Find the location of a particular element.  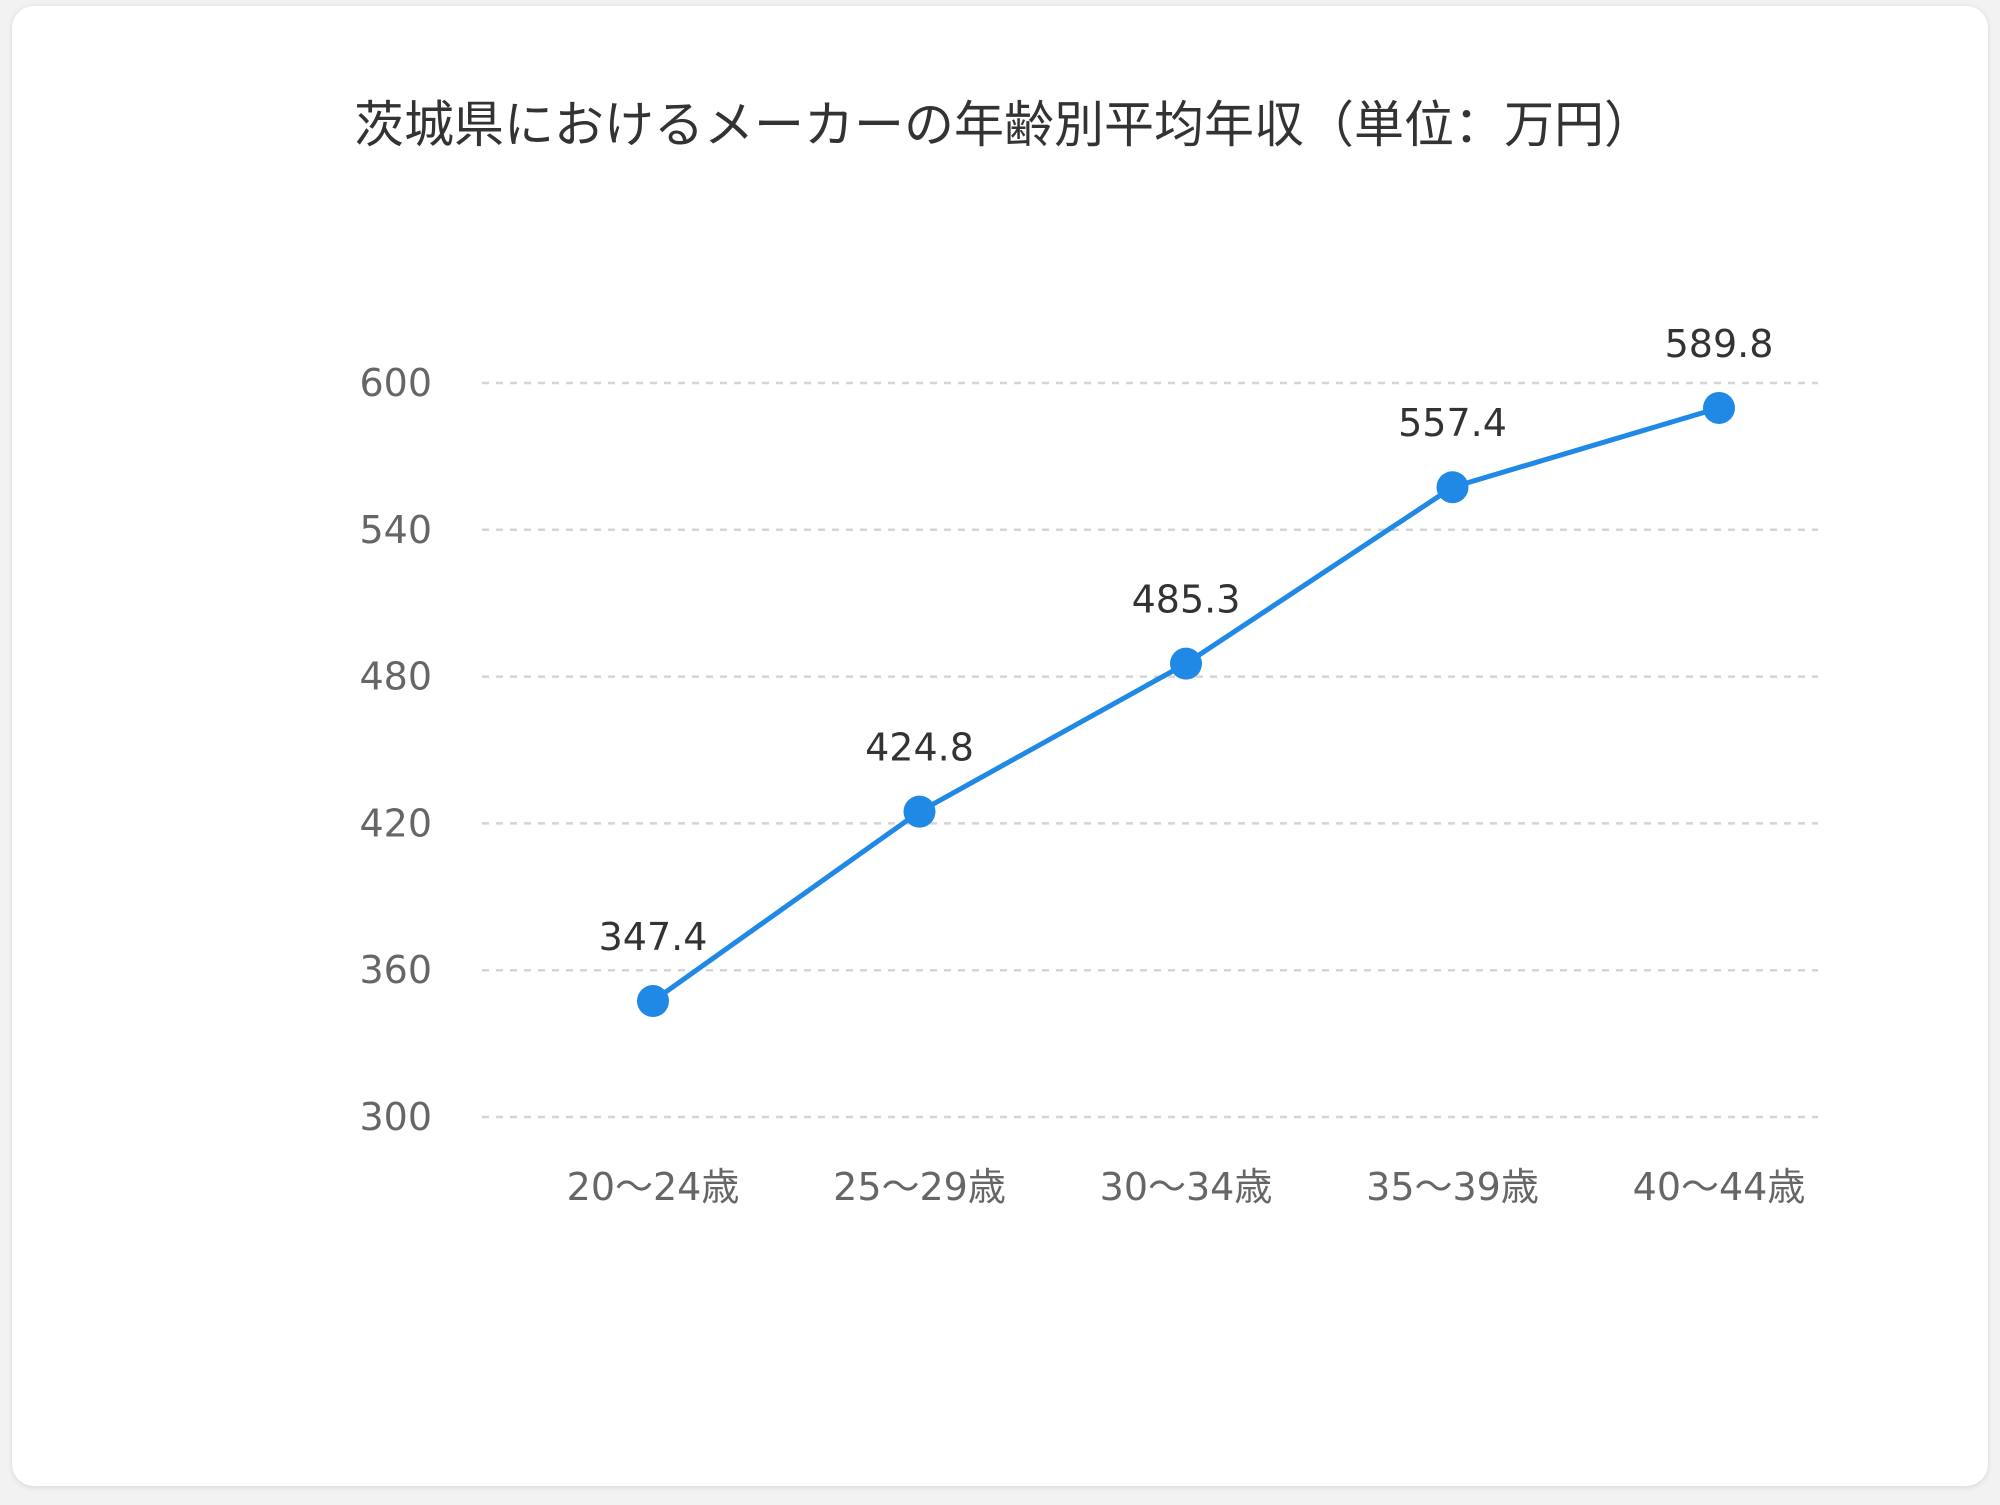

y-tick-label: 540 is located at coordinates (395, 530).